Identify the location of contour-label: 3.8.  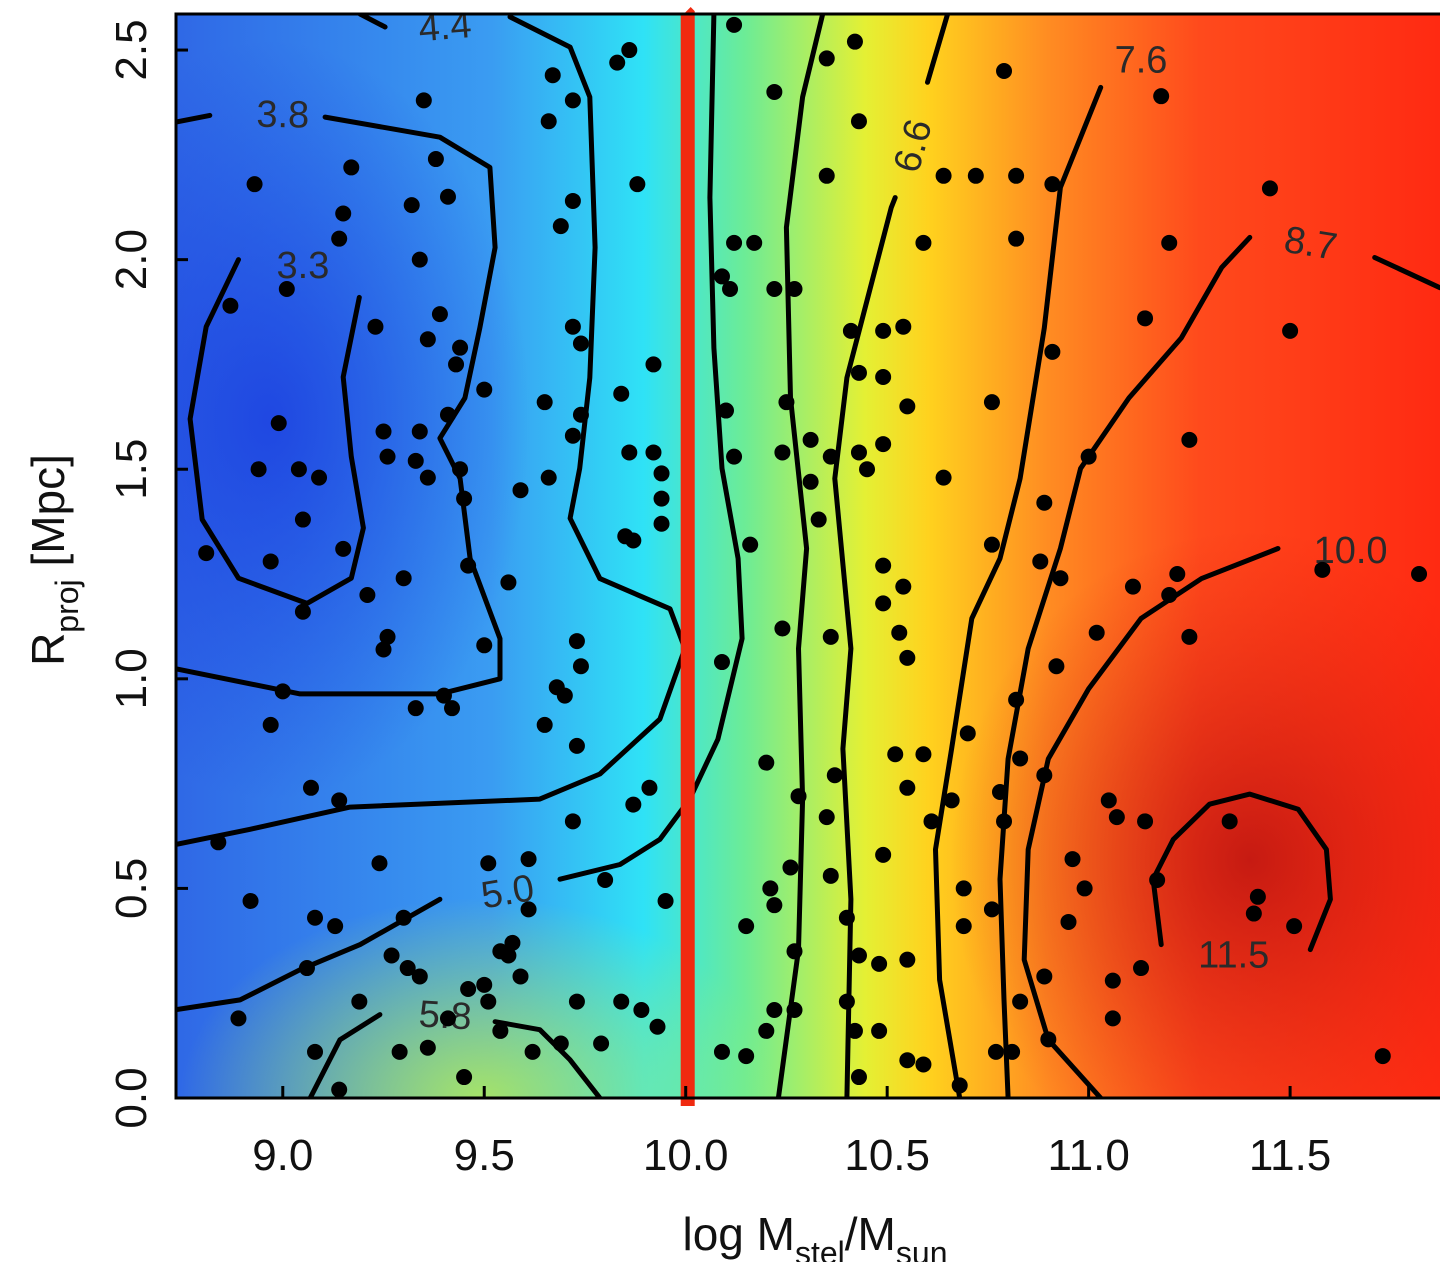
(282, 115).